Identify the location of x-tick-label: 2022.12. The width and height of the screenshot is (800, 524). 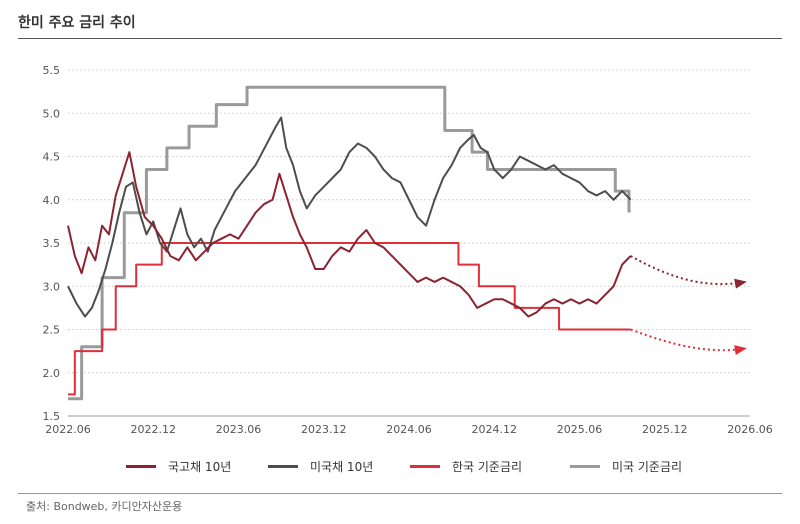
(154, 429).